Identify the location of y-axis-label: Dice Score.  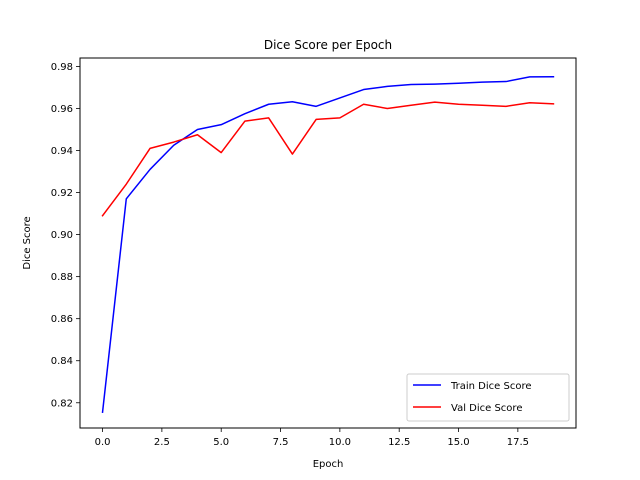
(27, 242).